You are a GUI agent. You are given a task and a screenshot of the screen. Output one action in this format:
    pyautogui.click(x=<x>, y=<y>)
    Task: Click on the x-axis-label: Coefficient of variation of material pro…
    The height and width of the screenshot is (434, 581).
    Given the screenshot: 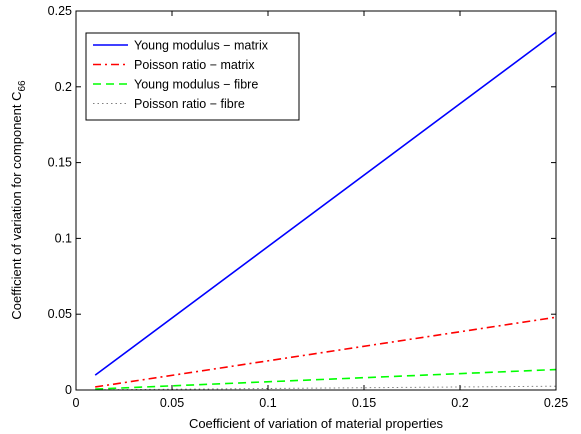 What is the action you would take?
    pyautogui.click(x=316, y=423)
    